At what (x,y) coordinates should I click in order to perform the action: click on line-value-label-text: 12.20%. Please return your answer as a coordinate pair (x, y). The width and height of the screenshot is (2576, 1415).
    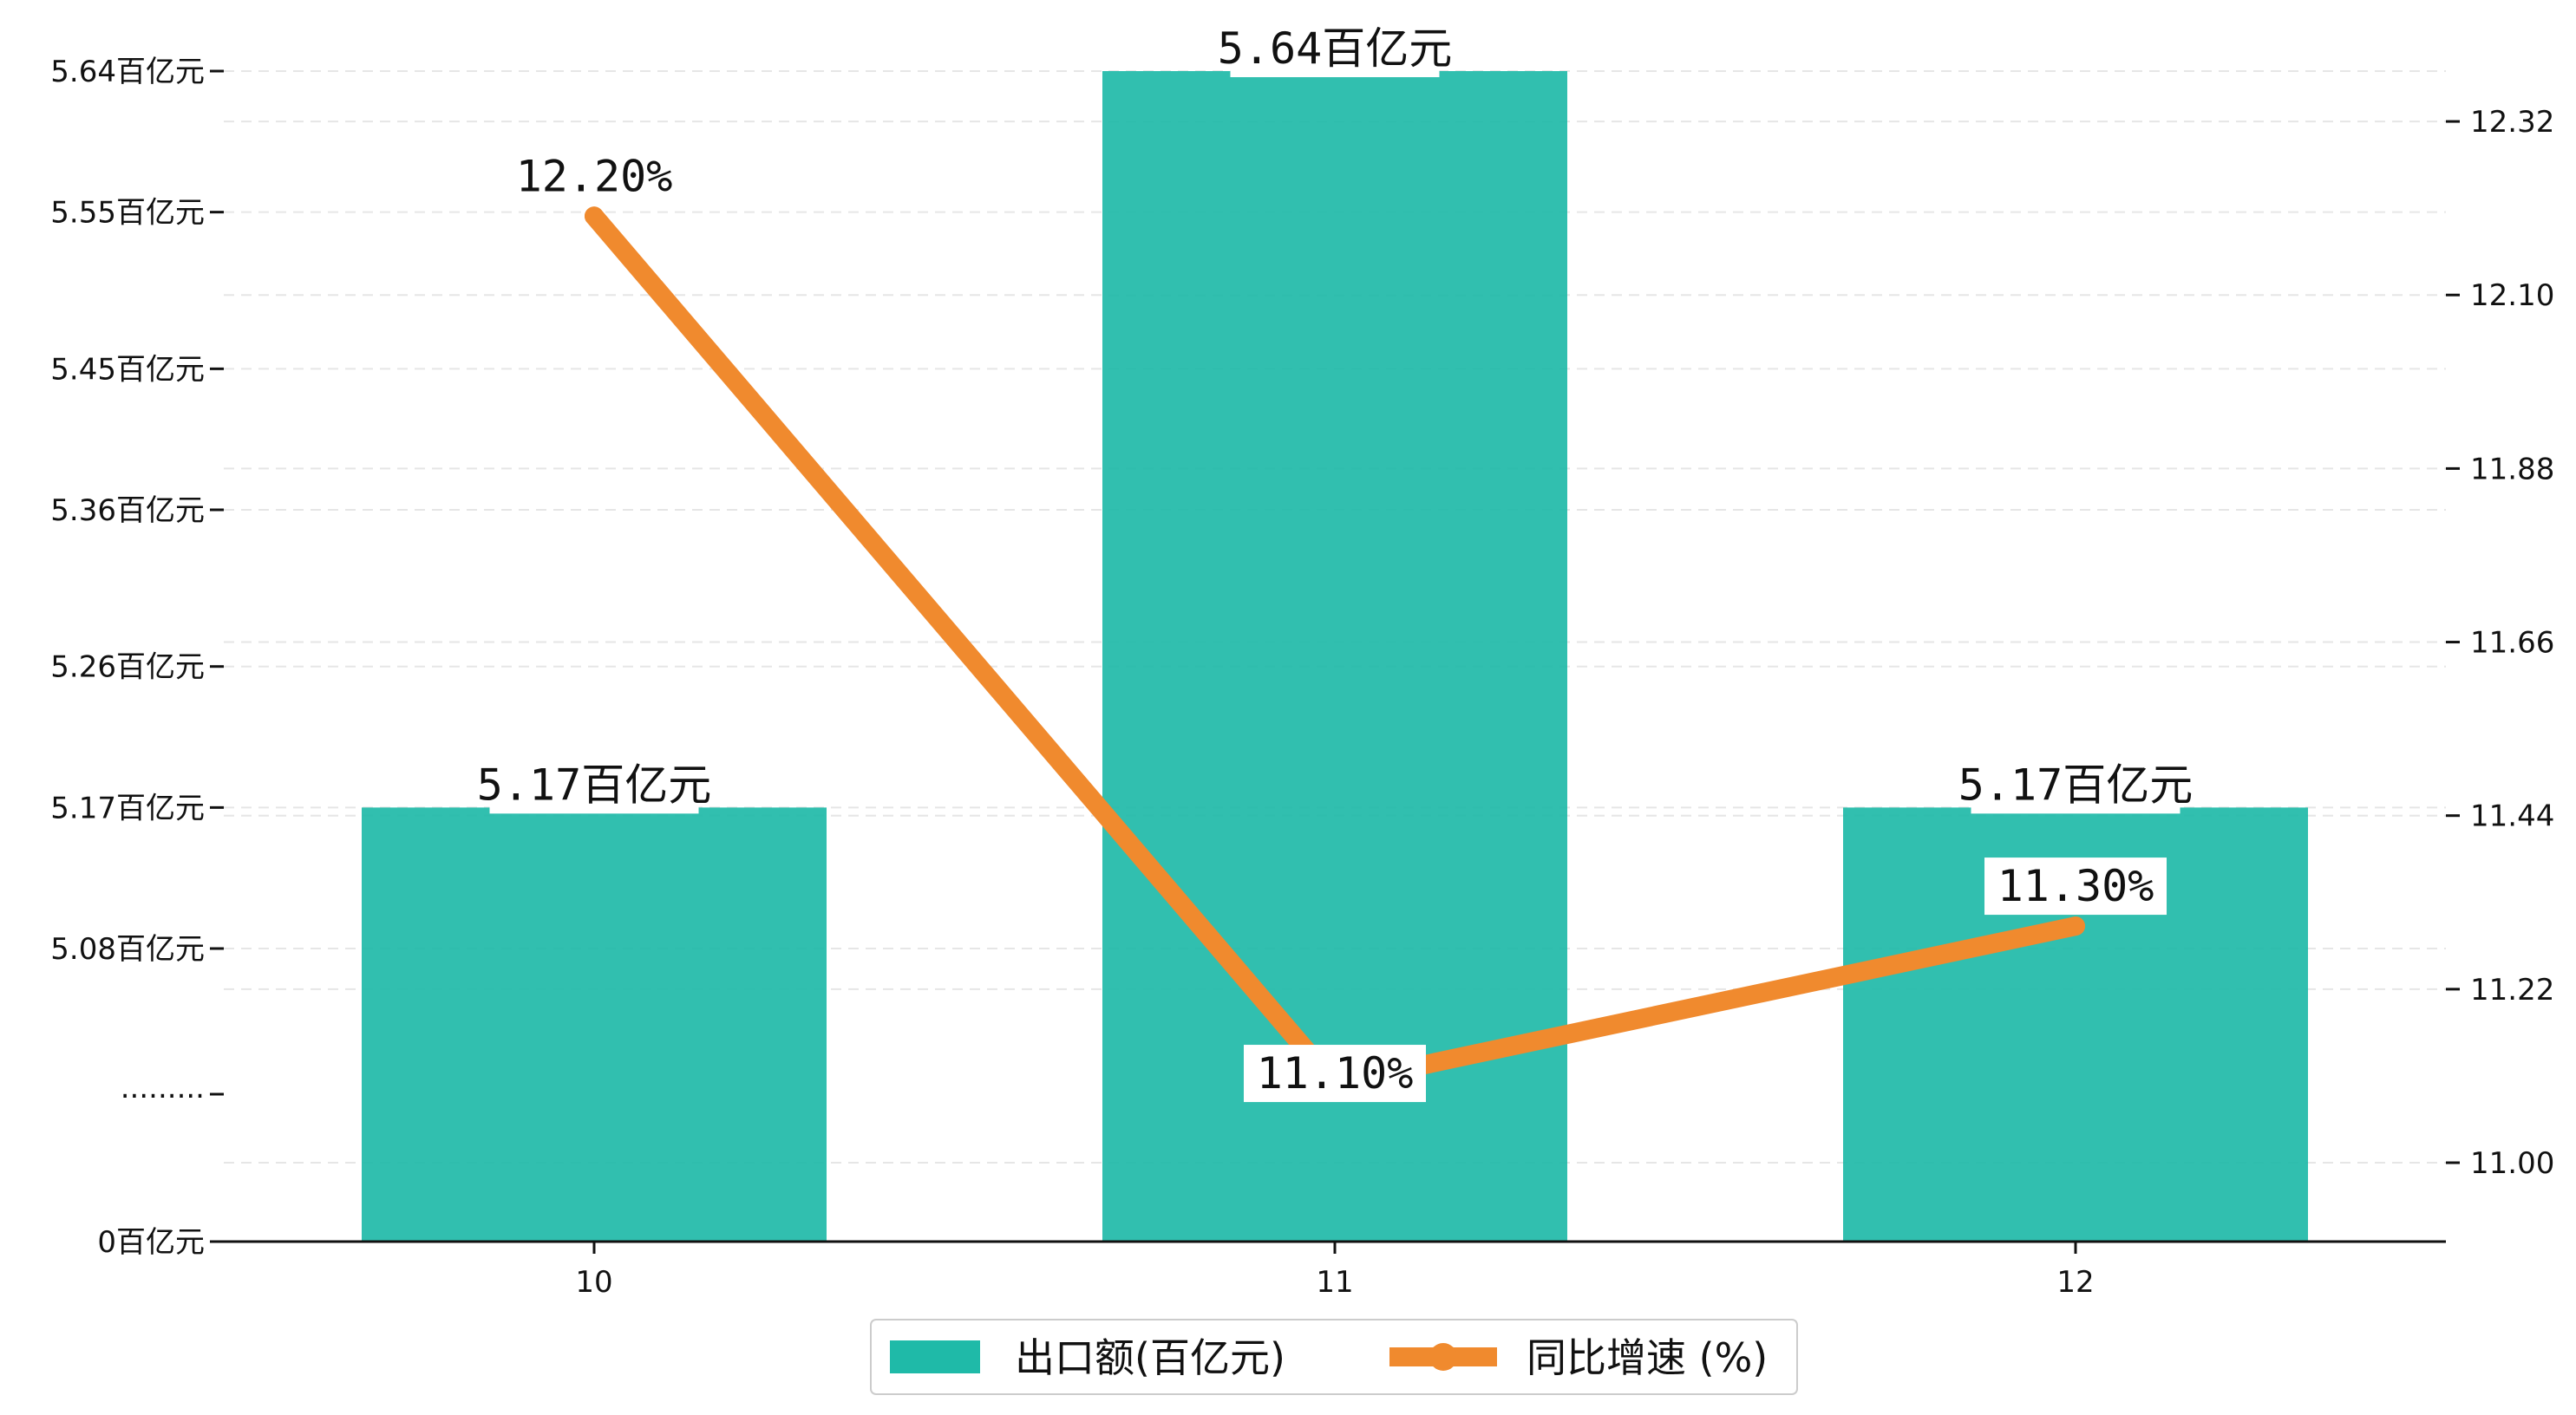
    Looking at the image, I should click on (594, 176).